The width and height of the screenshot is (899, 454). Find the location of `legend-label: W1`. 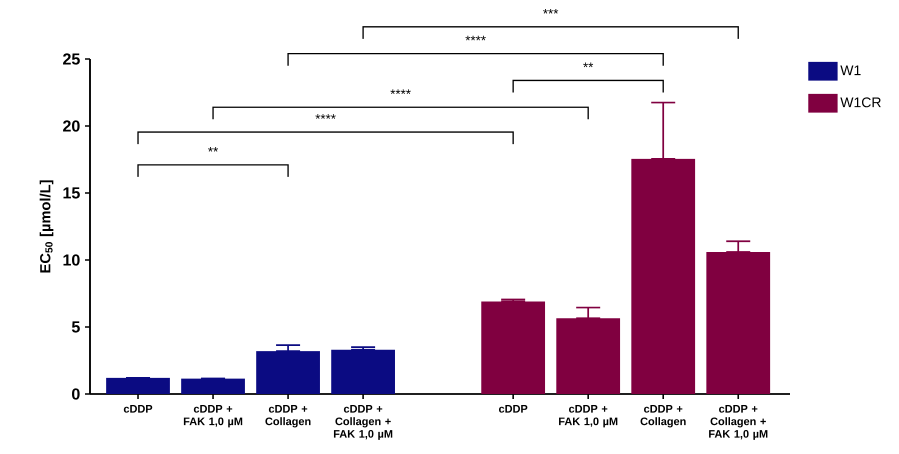

legend-label: W1 is located at coordinates (850, 70).